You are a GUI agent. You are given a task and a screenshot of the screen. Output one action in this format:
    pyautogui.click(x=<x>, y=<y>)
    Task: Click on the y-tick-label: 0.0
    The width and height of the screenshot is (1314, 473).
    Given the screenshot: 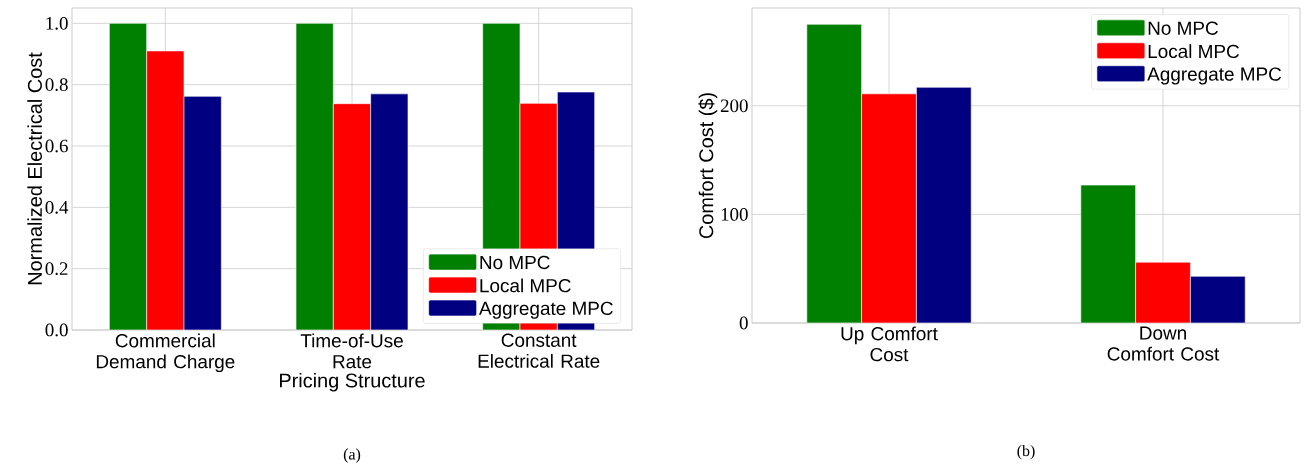 What is the action you would take?
    pyautogui.click(x=56, y=330)
    